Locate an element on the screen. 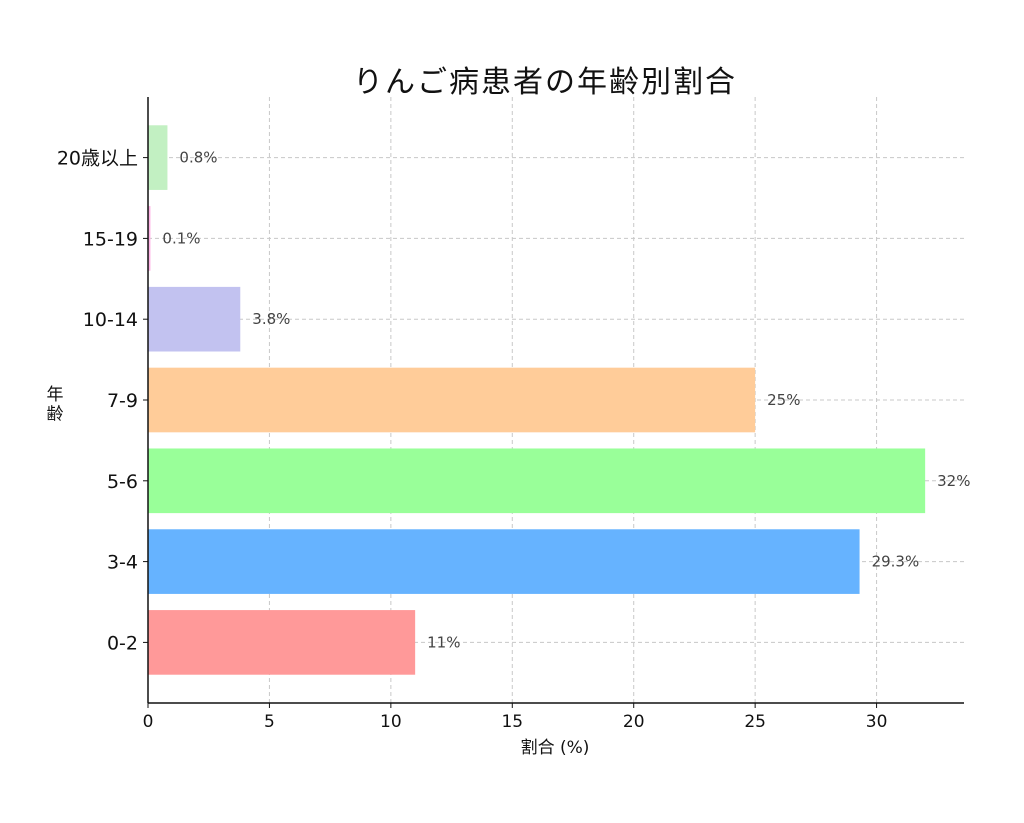 The image size is (1024, 823). y-tick-label: 5-6 is located at coordinates (122, 482).